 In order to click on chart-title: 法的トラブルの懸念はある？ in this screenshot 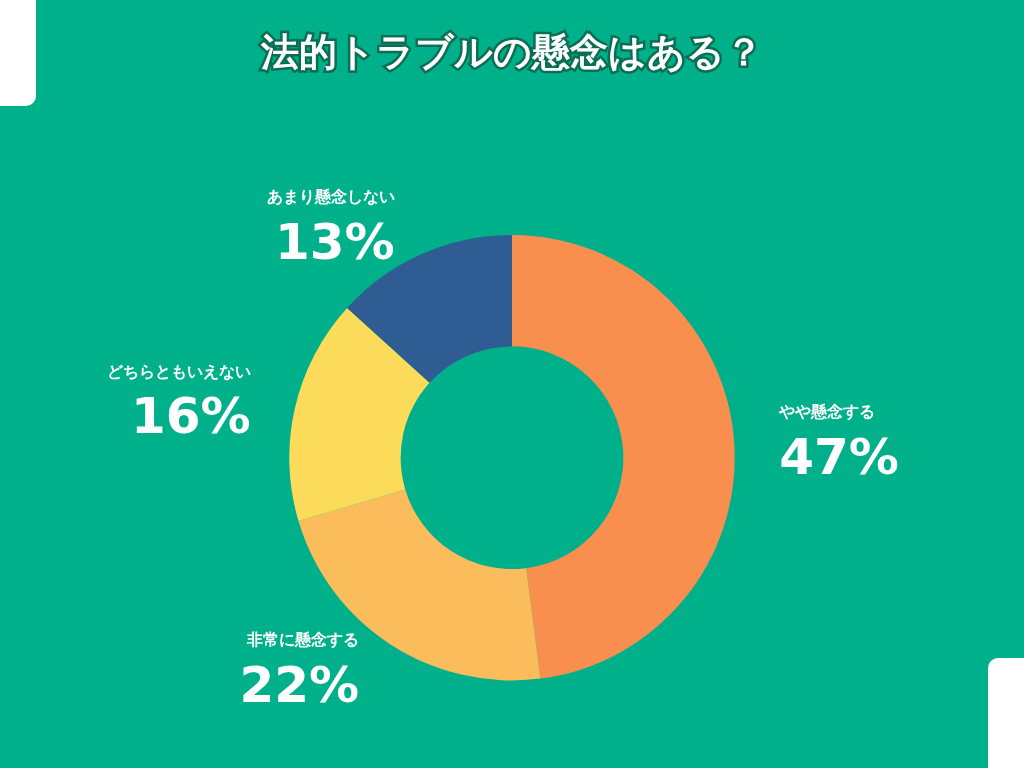, I will do `click(511, 52)`.